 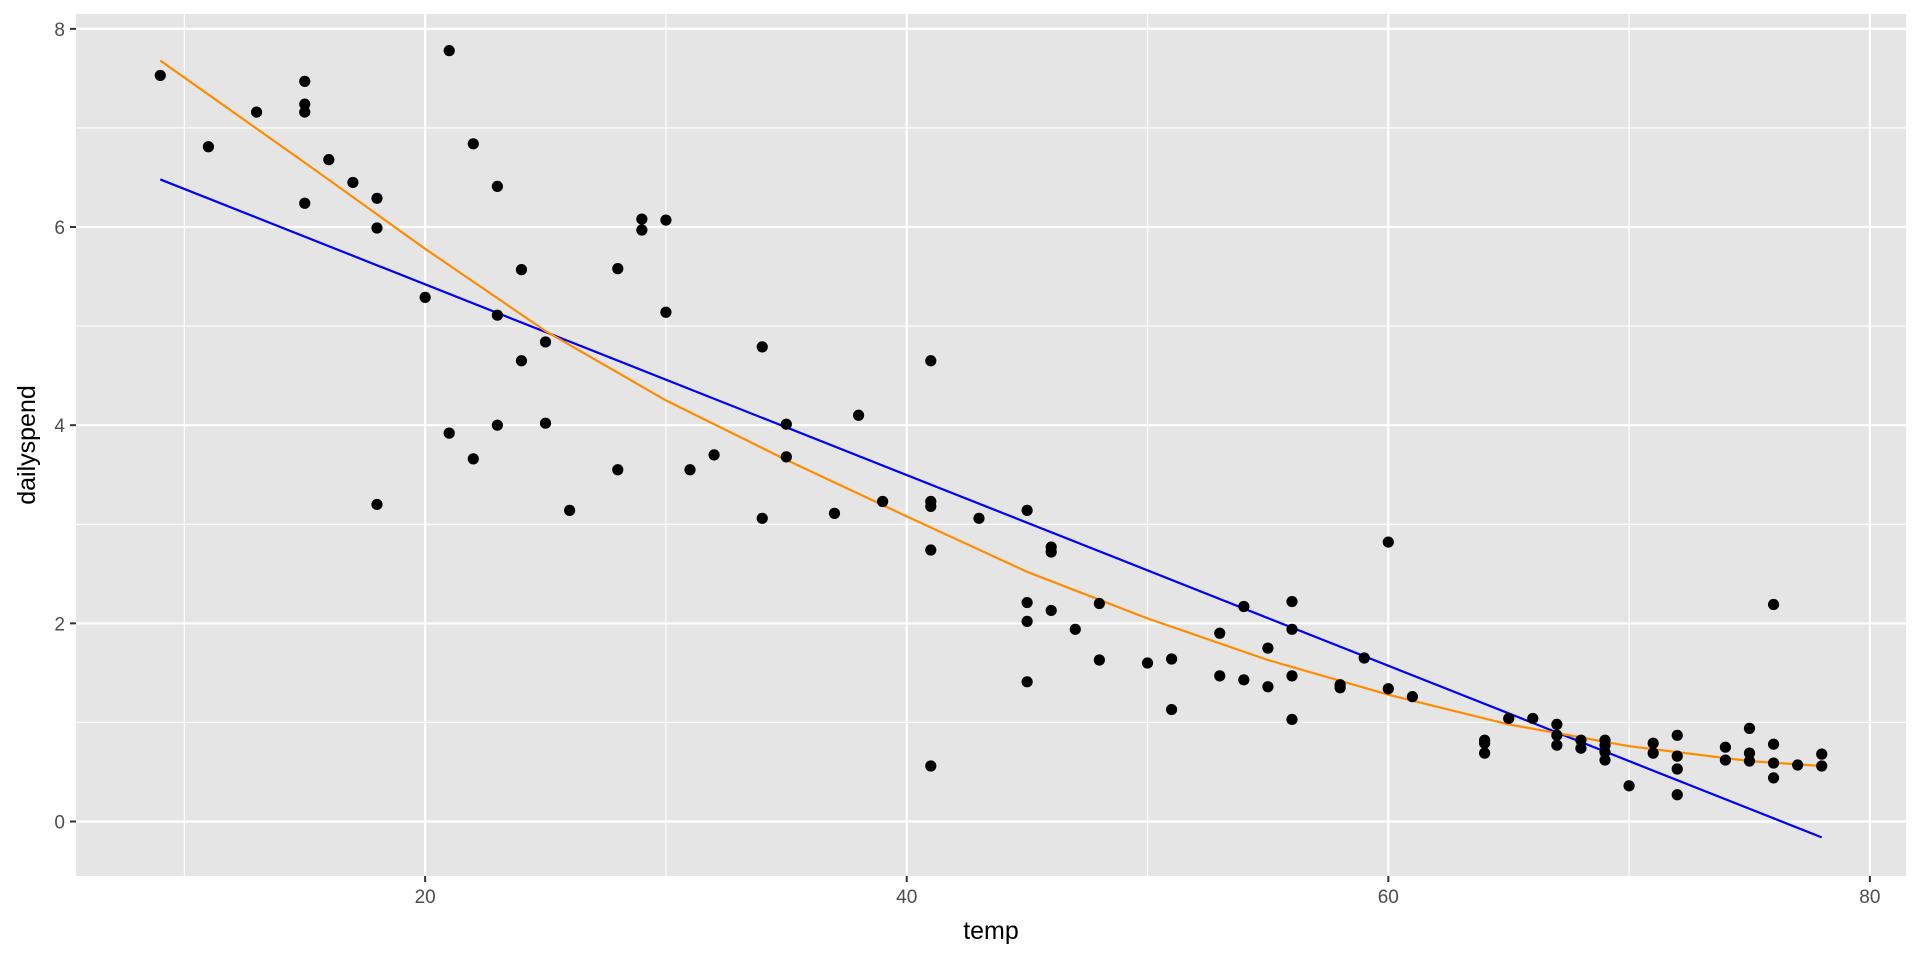 What do you see at coordinates (59, 624) in the screenshot?
I see `y-tick-label: 2` at bounding box center [59, 624].